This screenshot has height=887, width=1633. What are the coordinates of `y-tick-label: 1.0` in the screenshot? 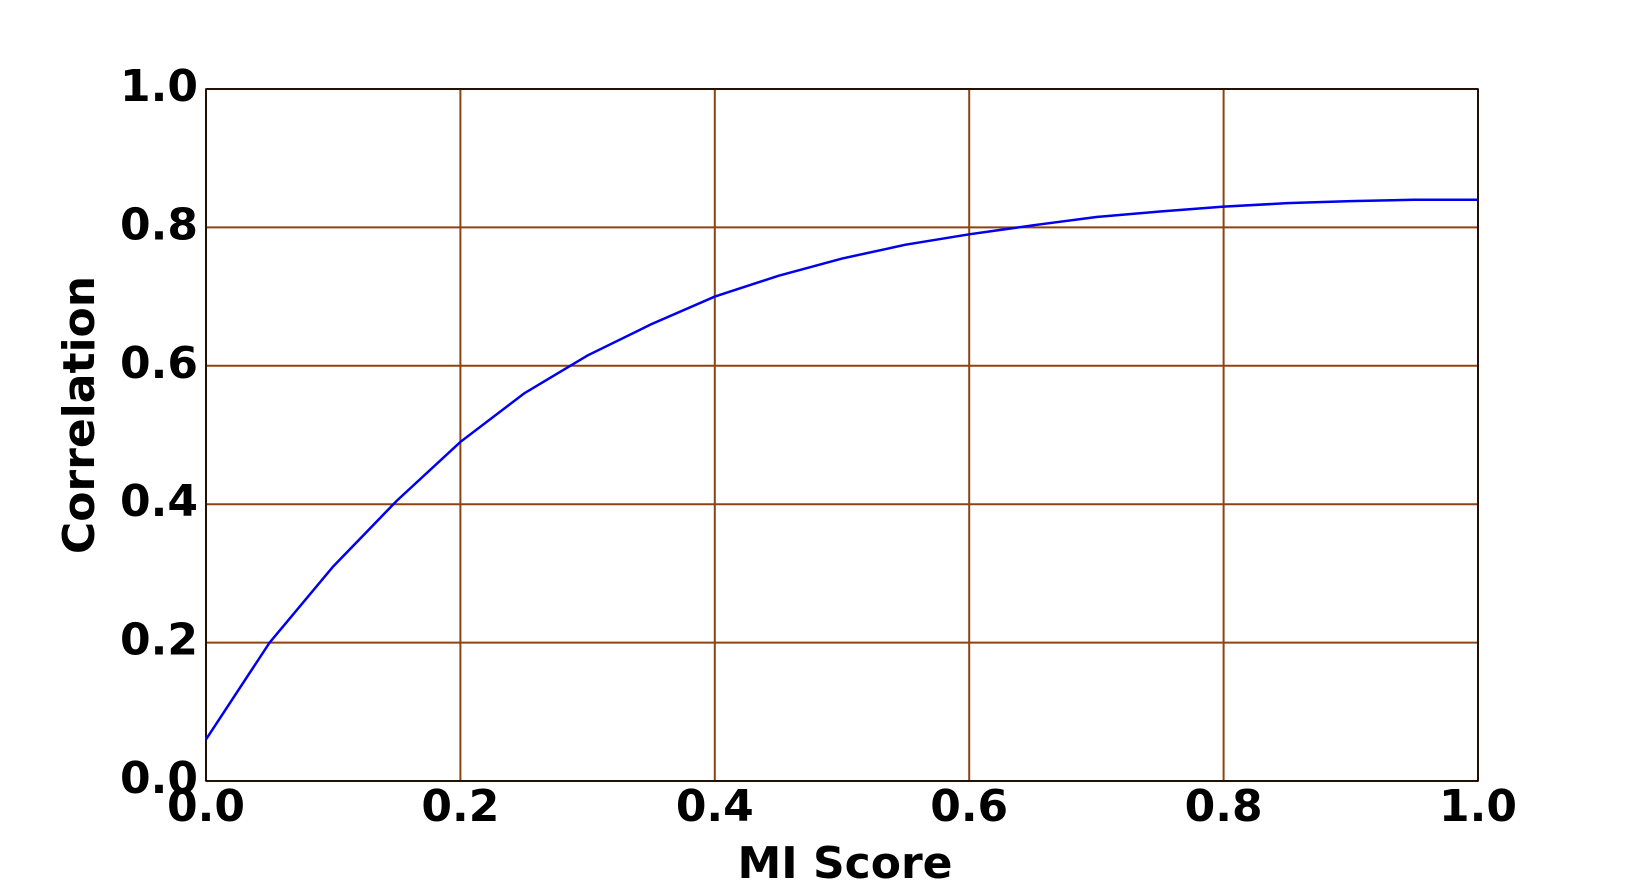 It's located at (159, 86).